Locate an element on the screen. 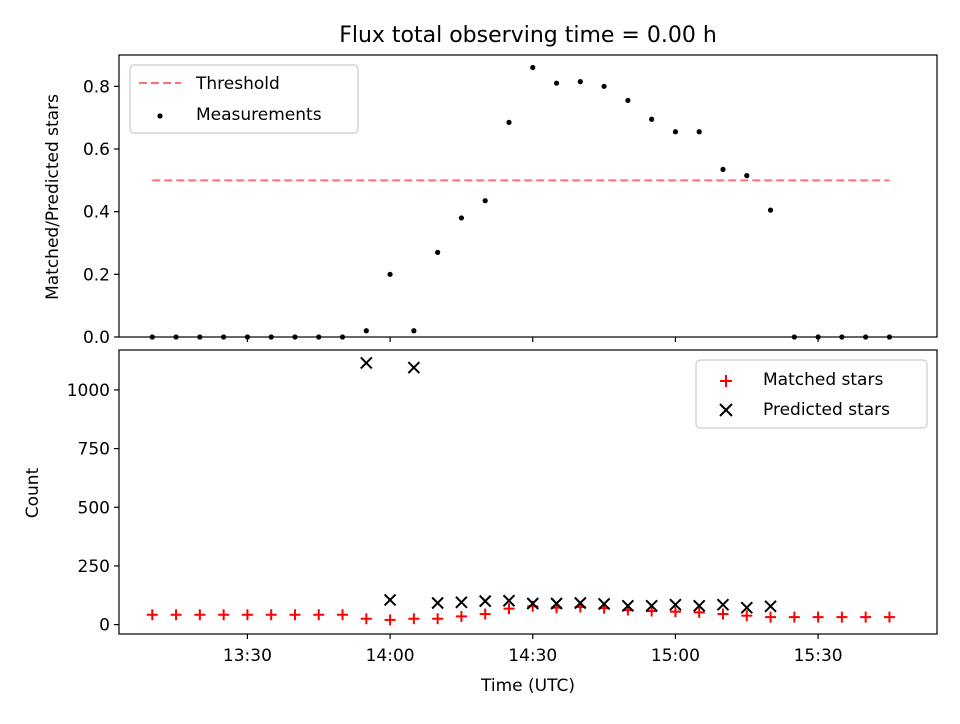  top-y-tick-label: 0.4 is located at coordinates (96, 213).